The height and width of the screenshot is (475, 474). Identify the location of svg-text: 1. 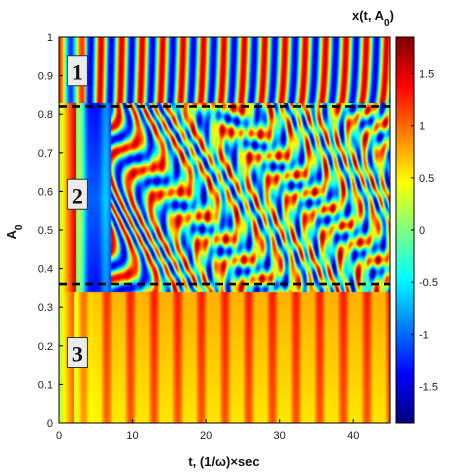
(77, 72).